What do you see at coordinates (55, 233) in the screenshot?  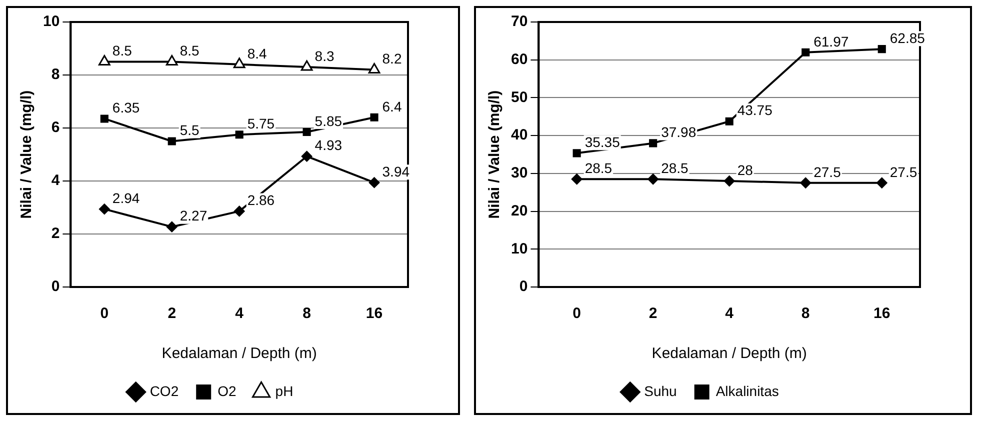 I see `y-tick-label: 2` at bounding box center [55, 233].